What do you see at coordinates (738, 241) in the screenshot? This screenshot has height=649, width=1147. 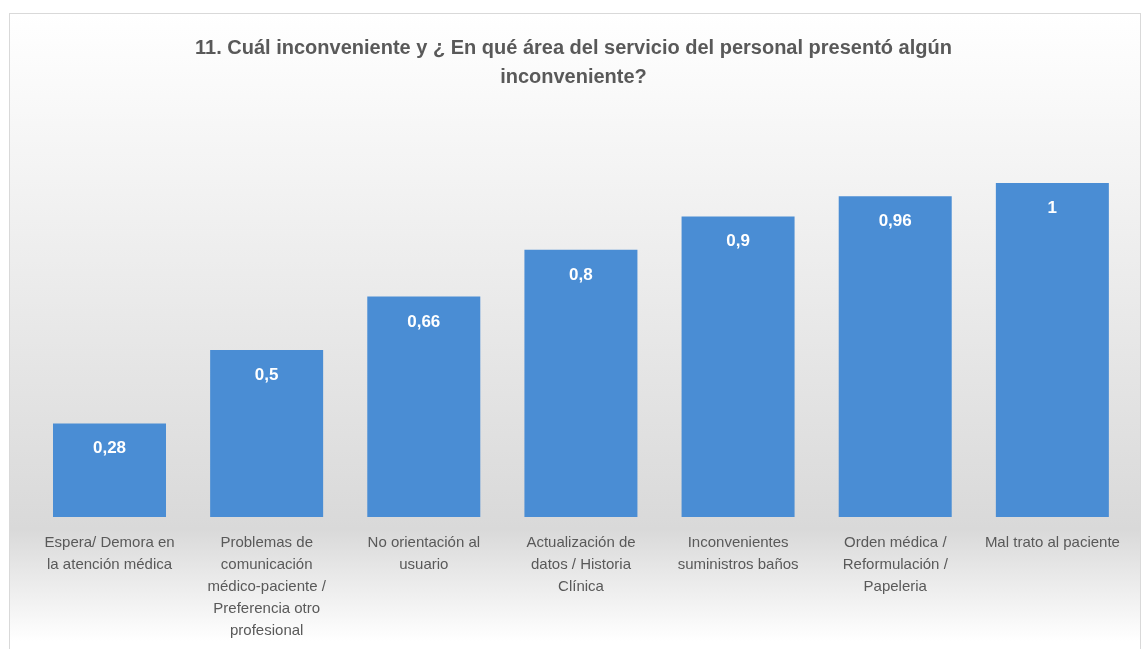 I see `data-label: 0,9` at bounding box center [738, 241].